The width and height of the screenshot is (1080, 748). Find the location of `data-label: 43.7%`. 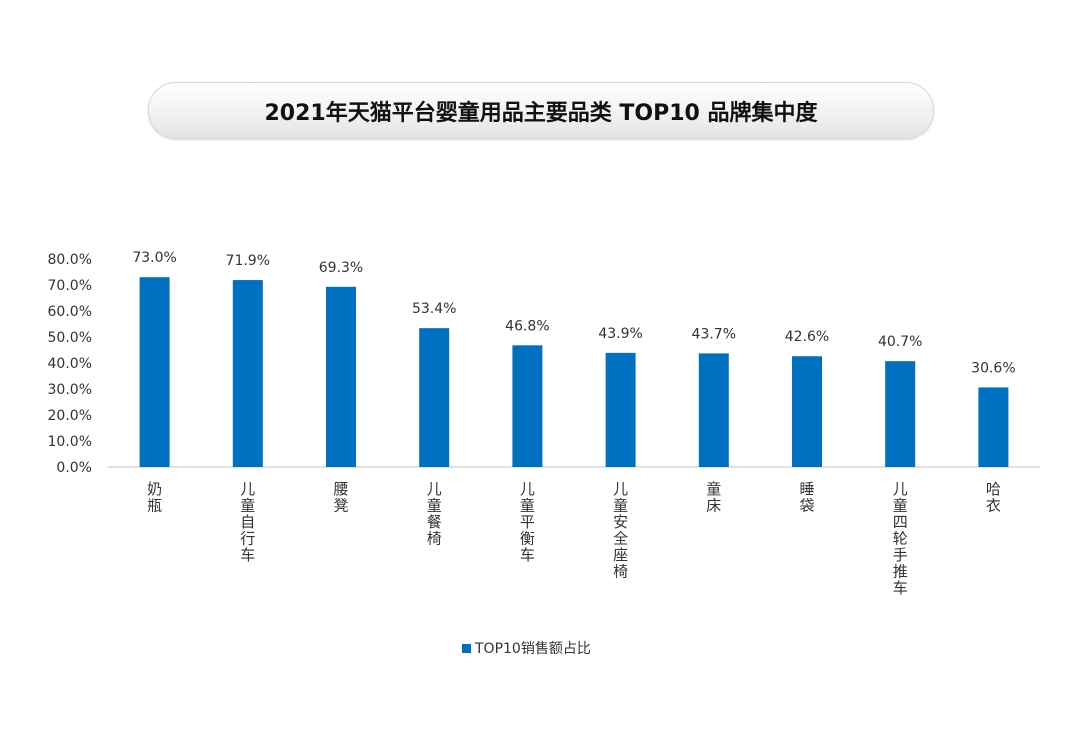

data-label: 43.7% is located at coordinates (714, 334).